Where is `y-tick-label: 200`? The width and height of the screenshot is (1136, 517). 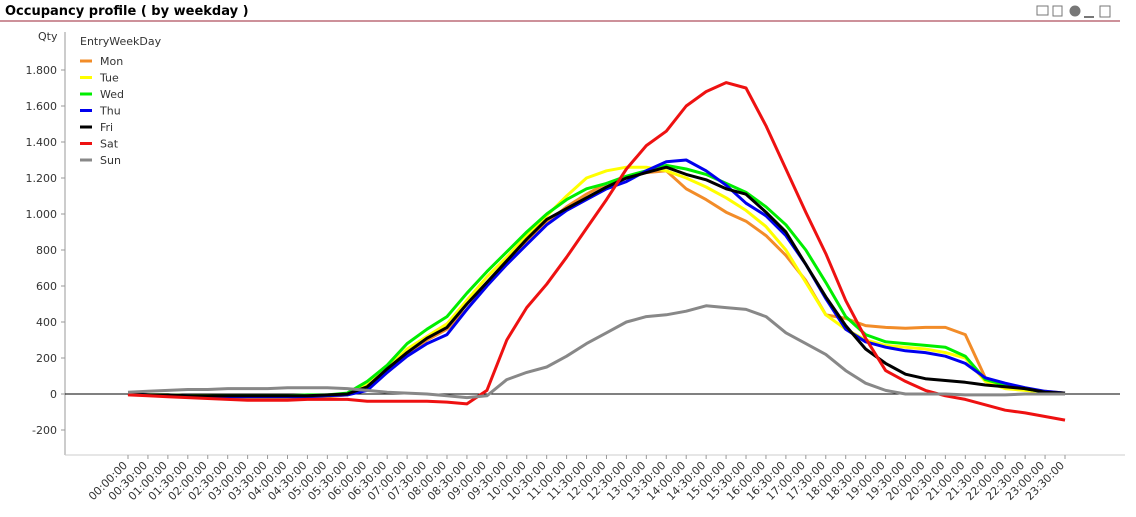
y-tick-label: 200 is located at coordinates (46, 358).